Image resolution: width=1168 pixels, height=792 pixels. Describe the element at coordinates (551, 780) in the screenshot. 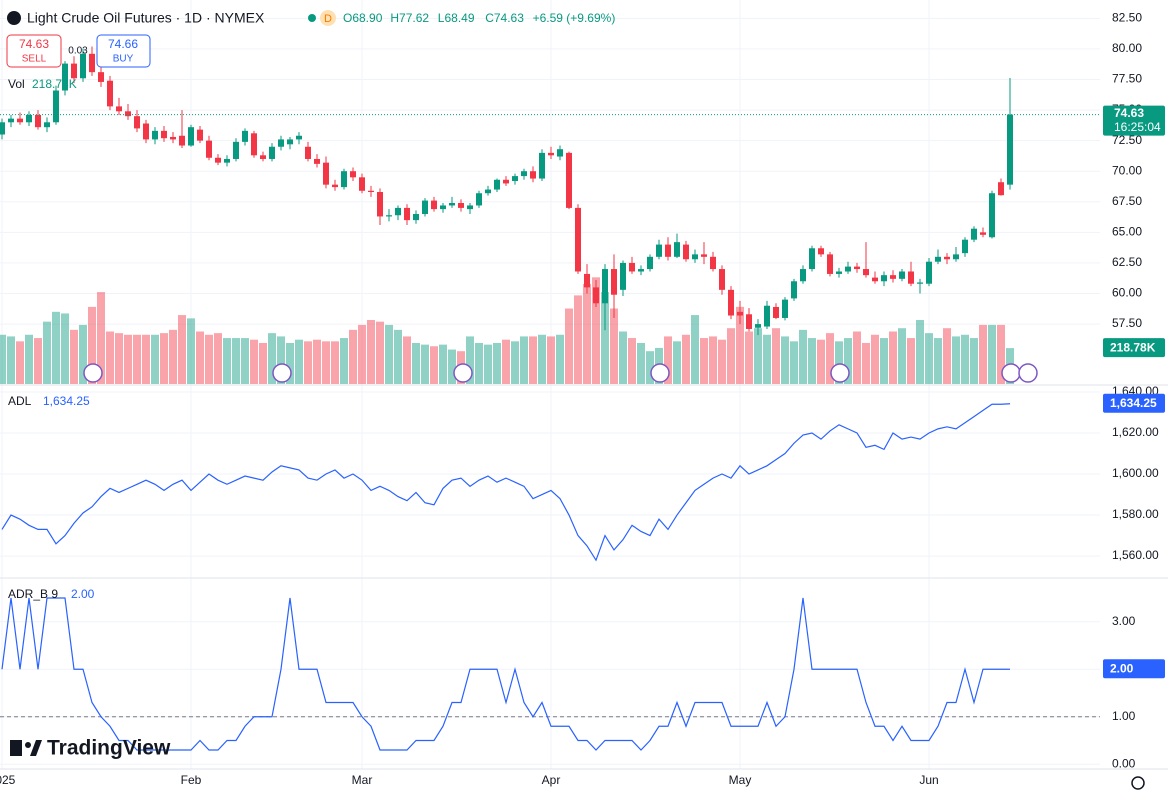

I see `x-tick-label: Apr` at that location.